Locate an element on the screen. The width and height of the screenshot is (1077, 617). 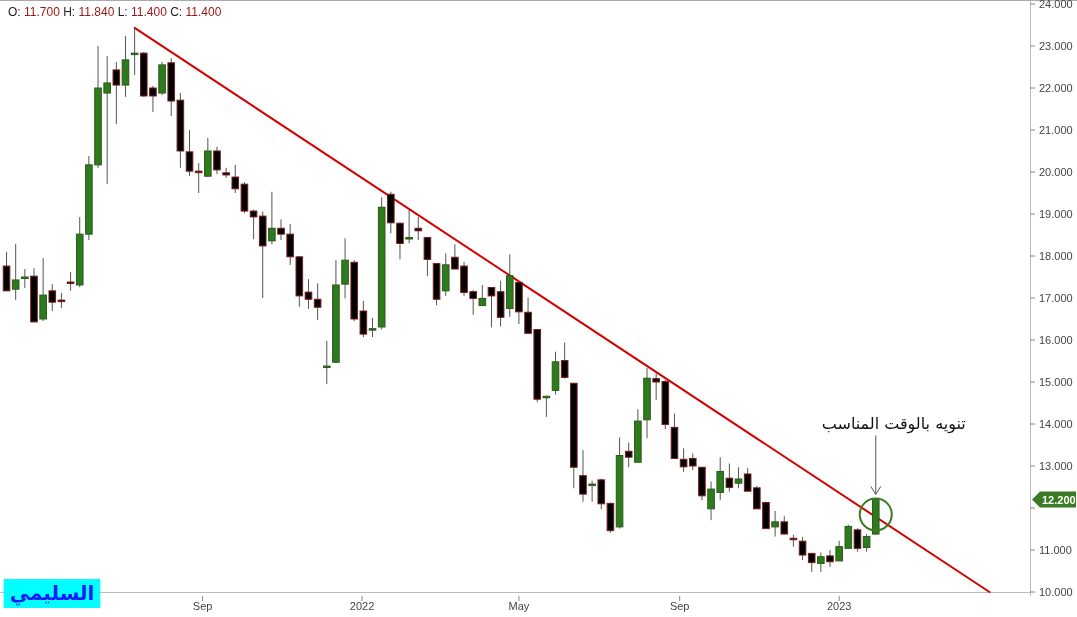
y-tick-label: 14.000 is located at coordinates (1056, 424).